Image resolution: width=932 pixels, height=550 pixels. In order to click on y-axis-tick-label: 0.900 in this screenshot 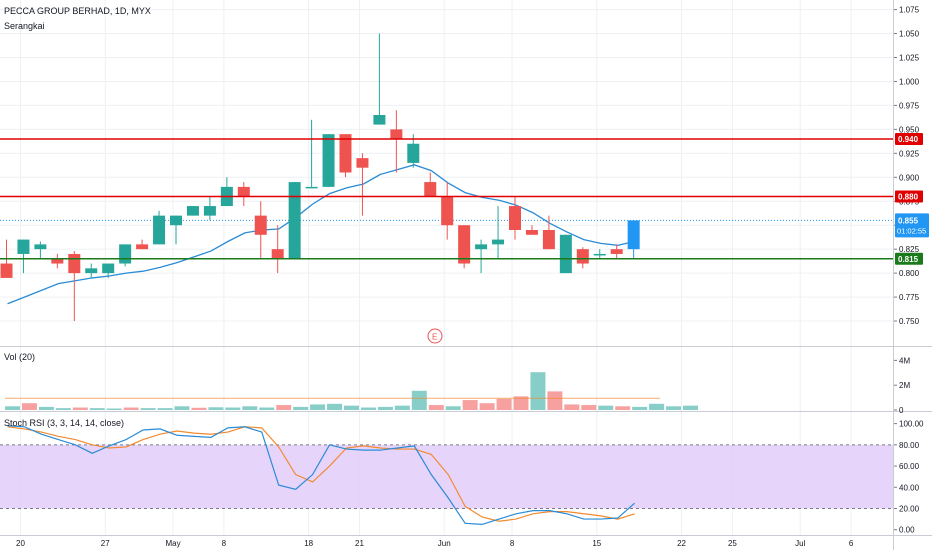, I will do `click(909, 177)`.